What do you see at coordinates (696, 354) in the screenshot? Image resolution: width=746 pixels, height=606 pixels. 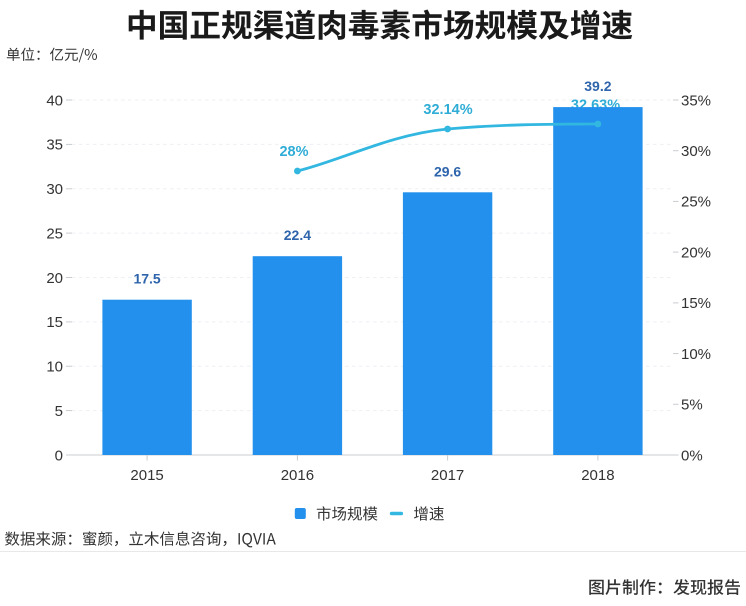 I see `svg-text: 10%` at bounding box center [696, 354].